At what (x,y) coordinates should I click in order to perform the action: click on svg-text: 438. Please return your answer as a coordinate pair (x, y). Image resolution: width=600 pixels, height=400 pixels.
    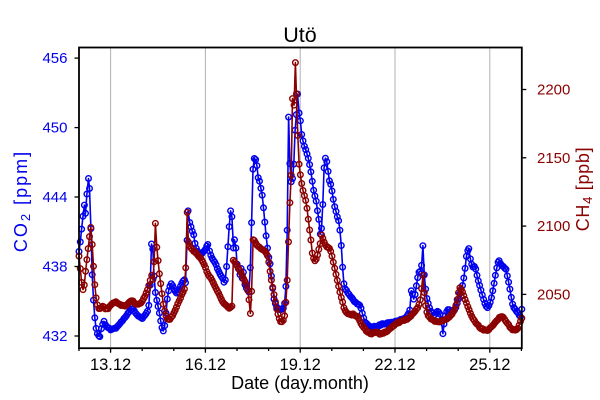
    Looking at the image, I should click on (54, 267).